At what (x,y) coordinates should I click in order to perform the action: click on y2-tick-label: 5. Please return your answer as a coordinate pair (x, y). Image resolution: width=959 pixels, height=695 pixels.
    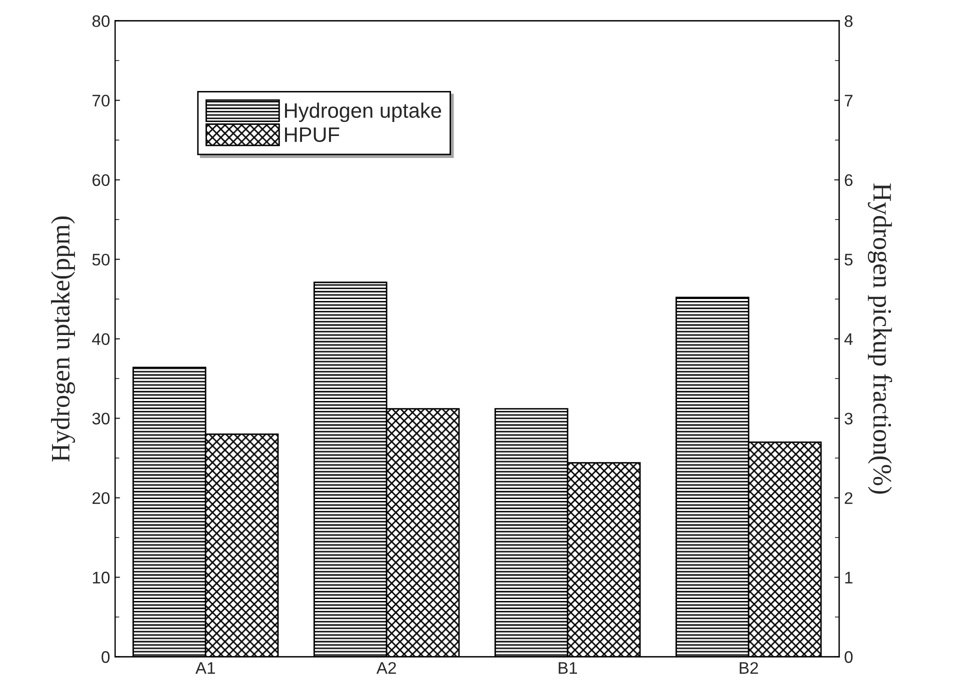
    Looking at the image, I should click on (848, 260).